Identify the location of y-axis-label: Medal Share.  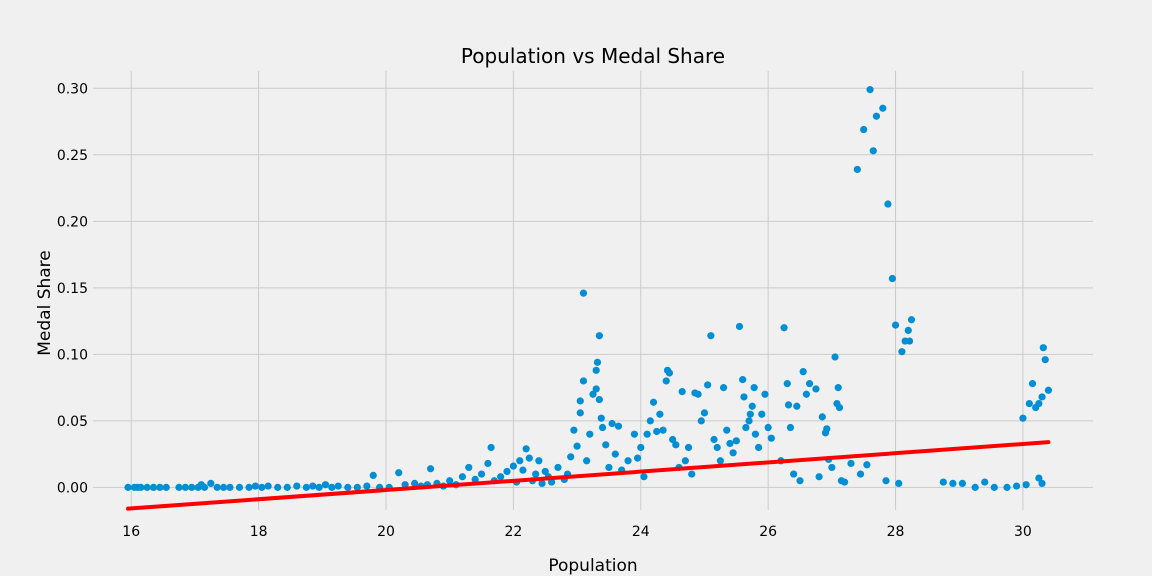
(45, 303).